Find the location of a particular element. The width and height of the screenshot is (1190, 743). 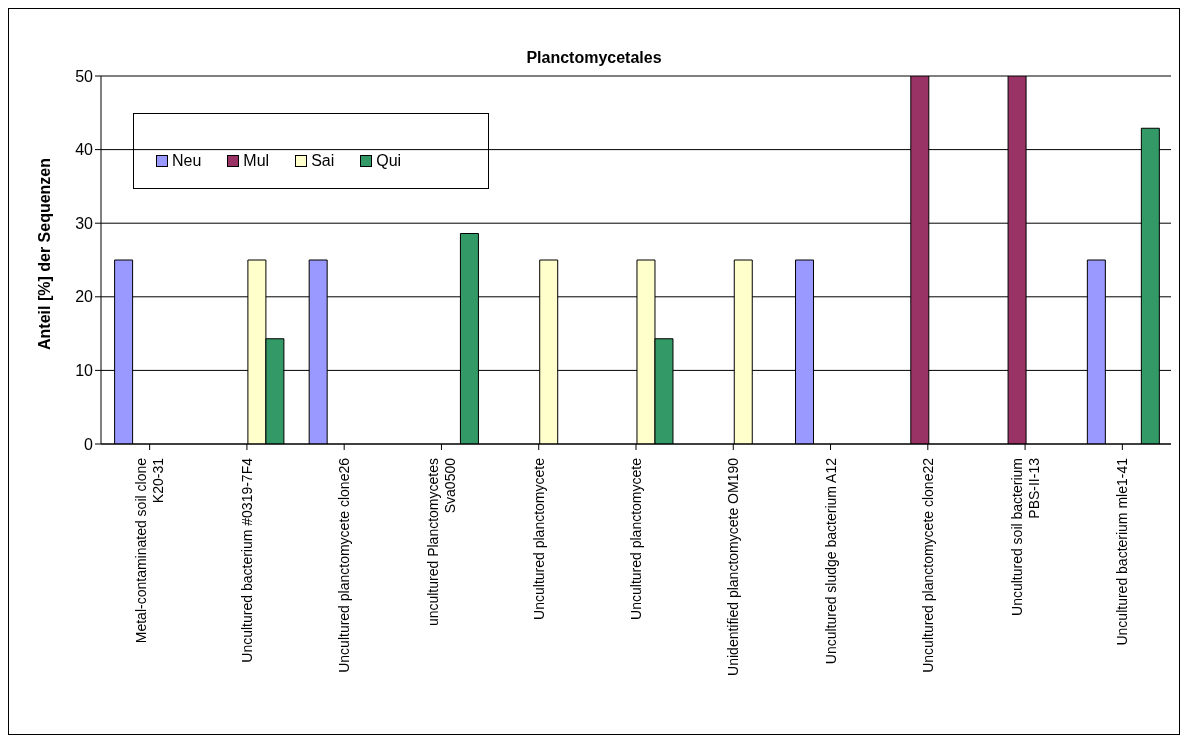

x-tick-label: Uncultured bacterium #0319-7F4 is located at coordinates (246, 560).